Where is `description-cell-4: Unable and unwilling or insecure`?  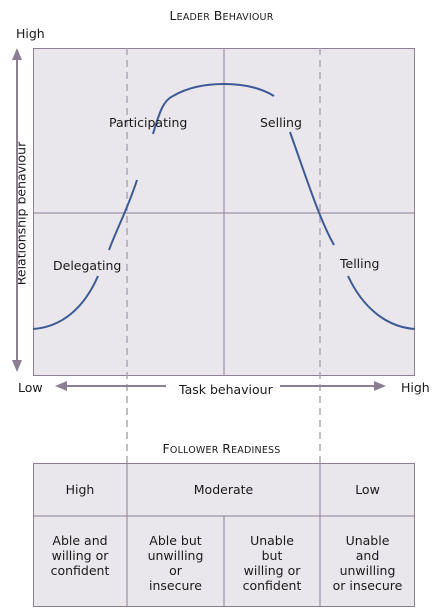 description-cell-4: Unable and unwilling or insecure is located at coordinates (367, 561).